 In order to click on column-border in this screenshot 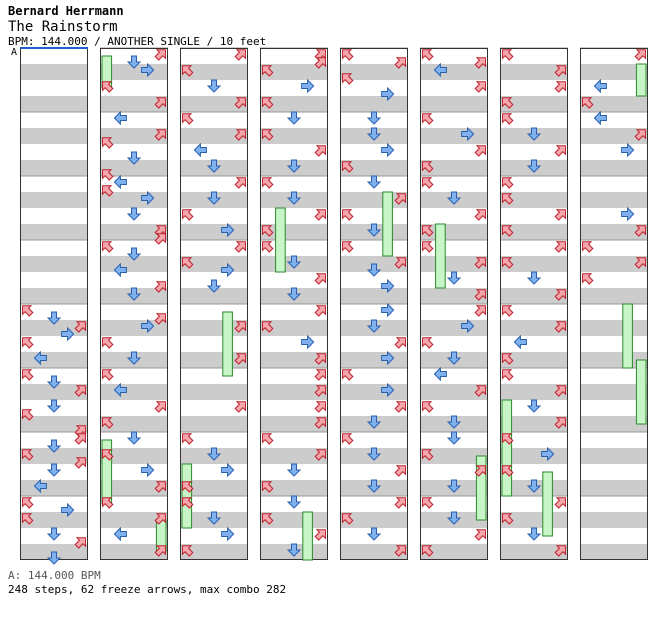, I will do `click(454, 304)`.